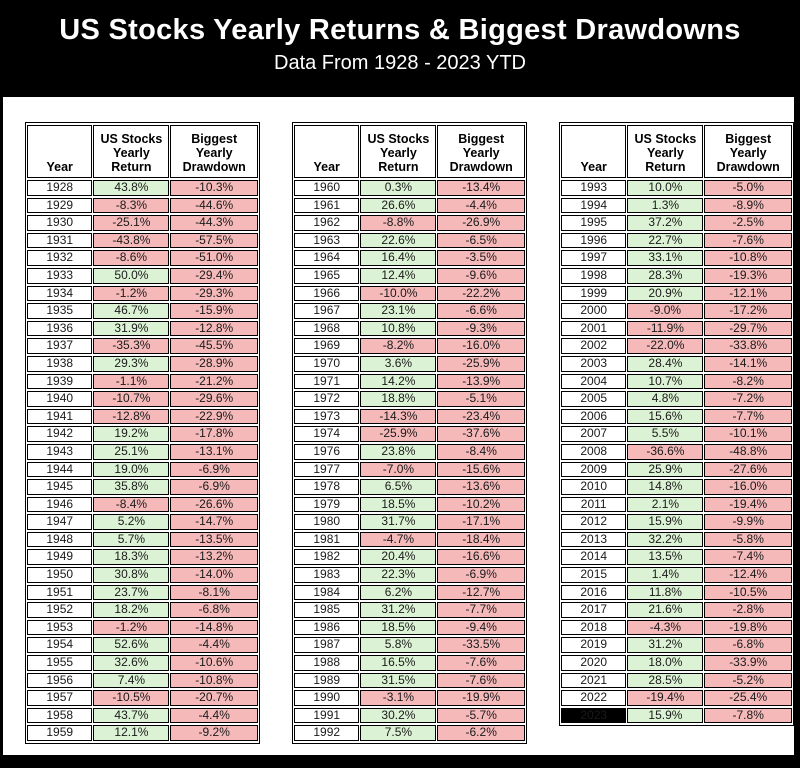 This screenshot has height=768, width=800. I want to click on table-row: 2021 28.5% -5.2%, so click(676, 680).